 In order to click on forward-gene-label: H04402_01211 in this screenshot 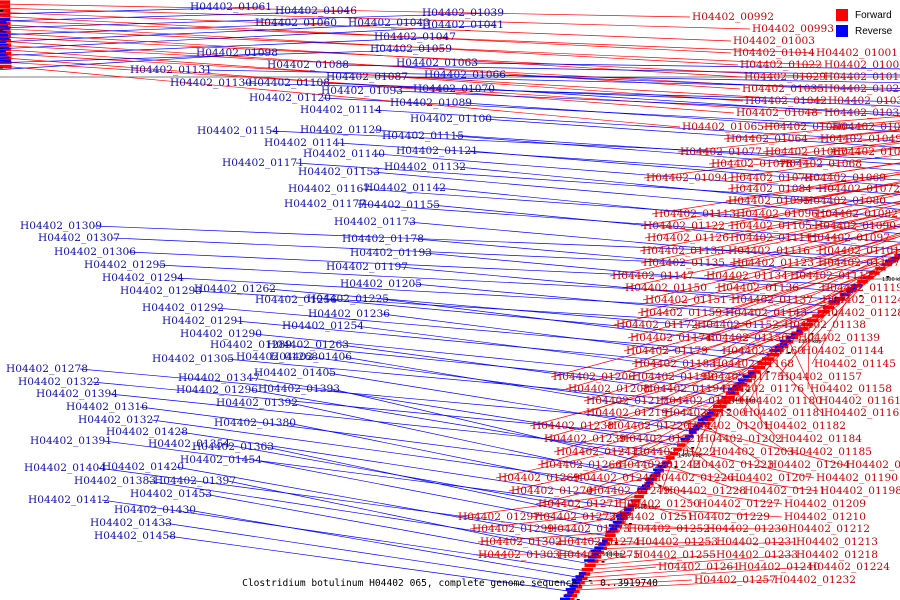, I will do `click(785, 491)`.